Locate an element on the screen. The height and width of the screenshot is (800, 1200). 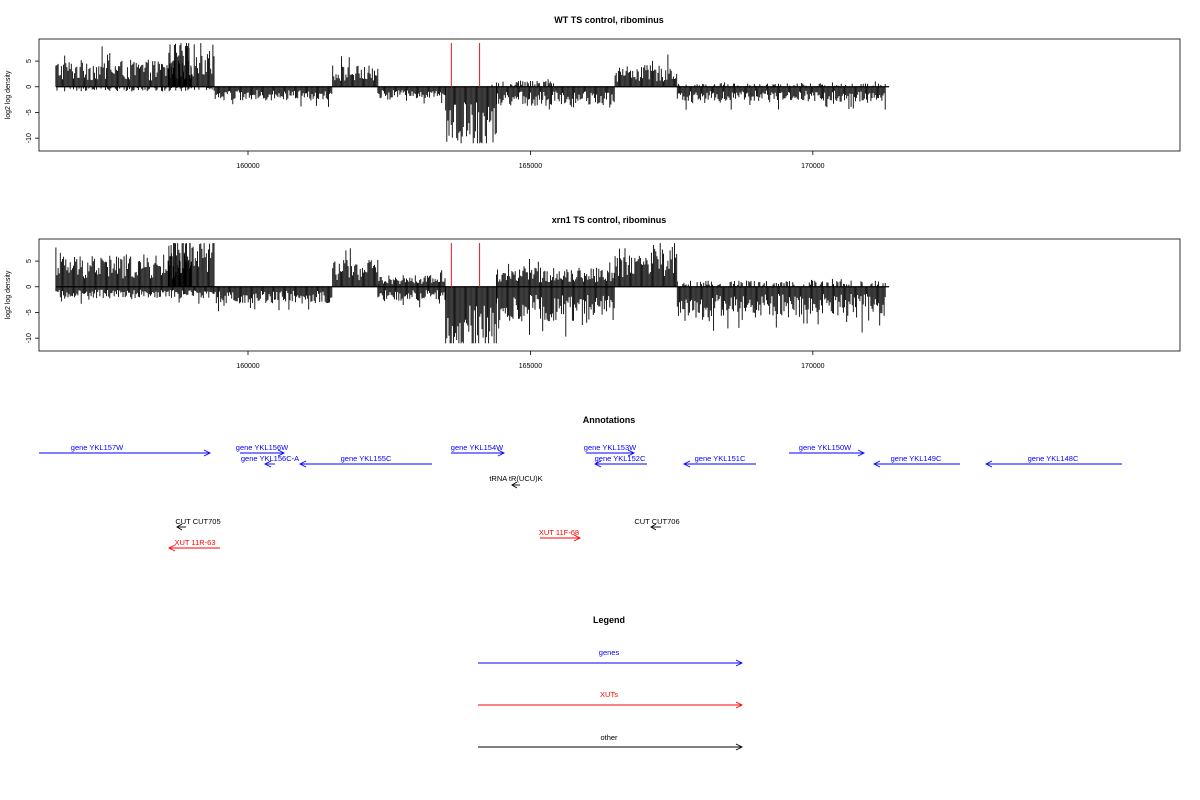
xrn1-coverage-bars is located at coordinates (472, 293).